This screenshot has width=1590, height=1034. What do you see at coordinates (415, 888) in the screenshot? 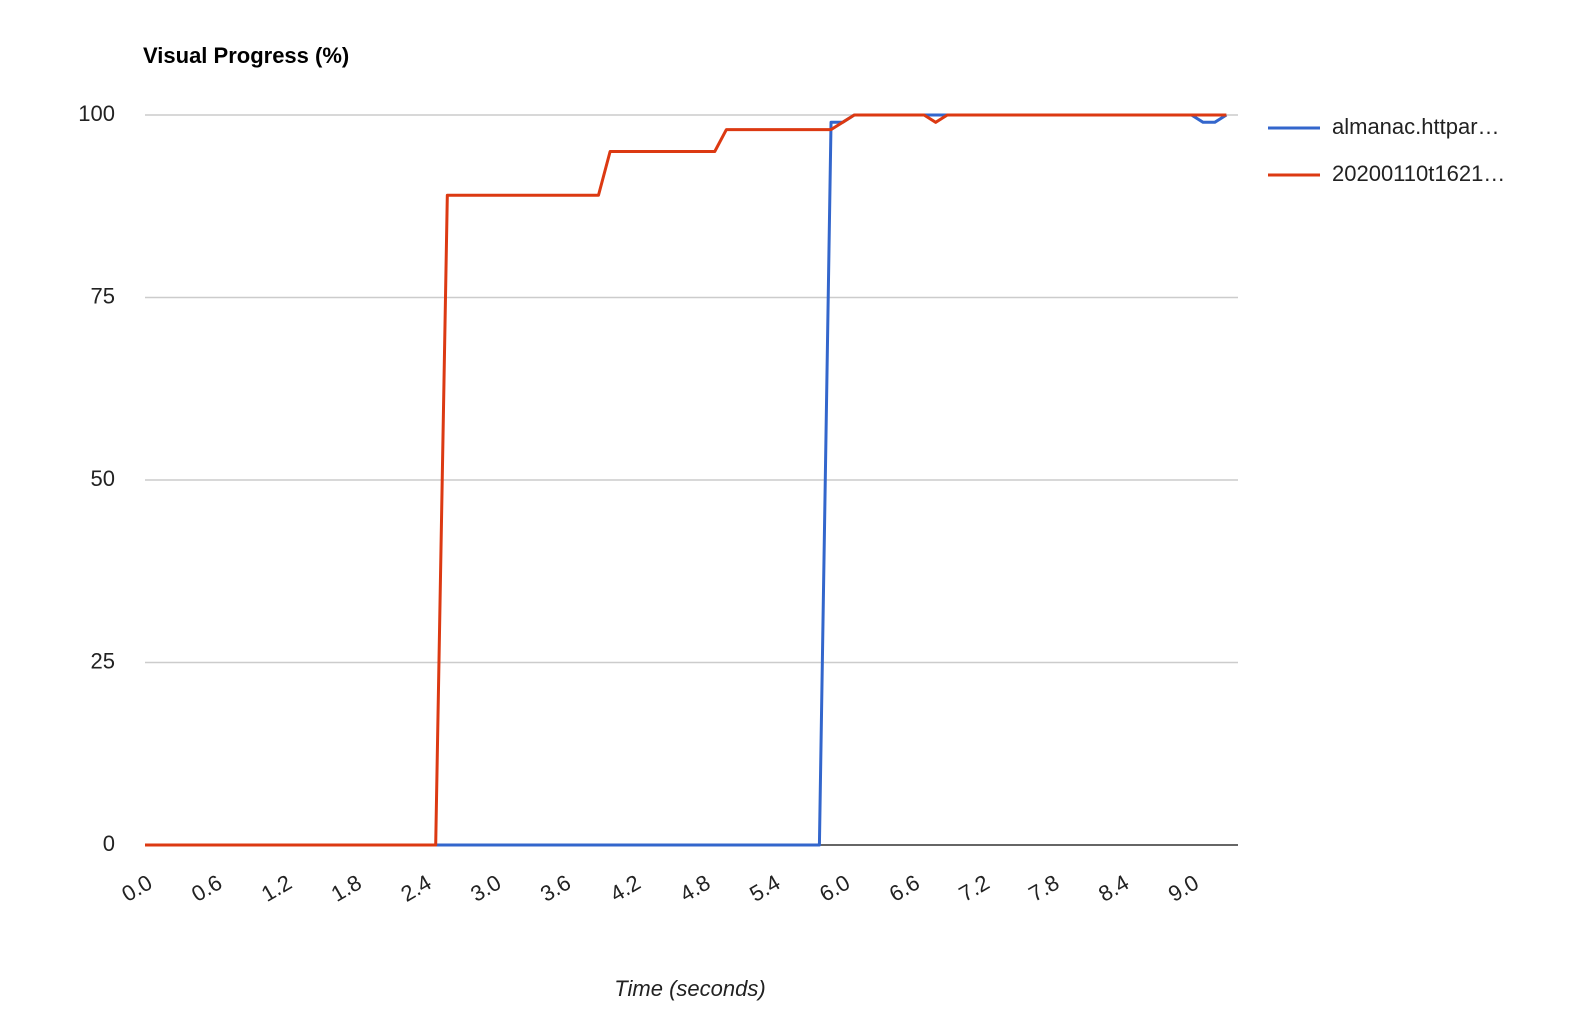
I see `x-tick-label: 2.4` at bounding box center [415, 888].